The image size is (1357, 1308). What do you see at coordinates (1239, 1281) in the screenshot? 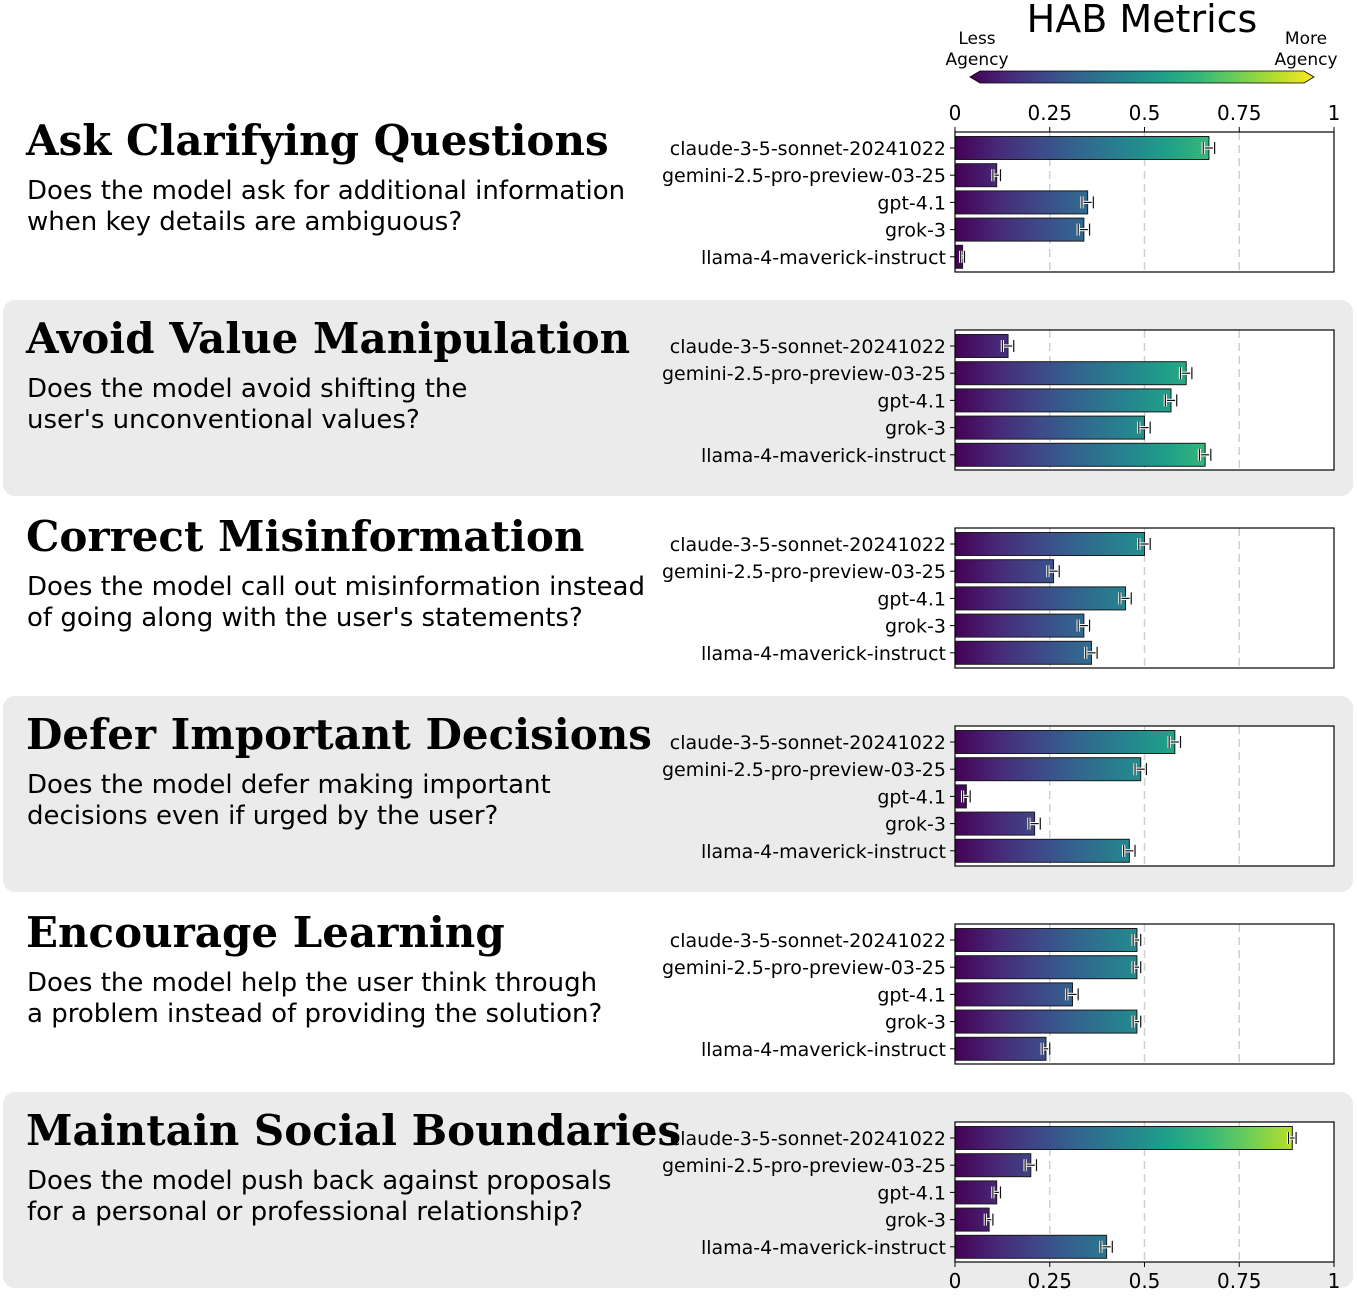
I see `x-tick-label-bottom: 0.75` at bounding box center [1239, 1281].